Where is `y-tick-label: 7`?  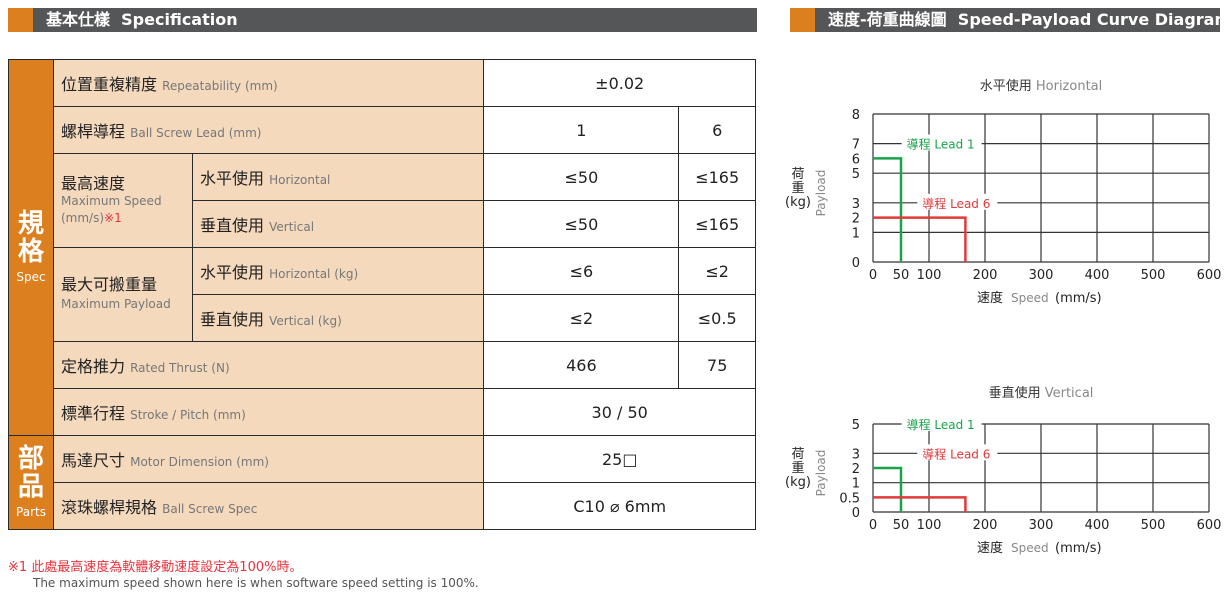
y-tick-label: 7 is located at coordinates (856, 145).